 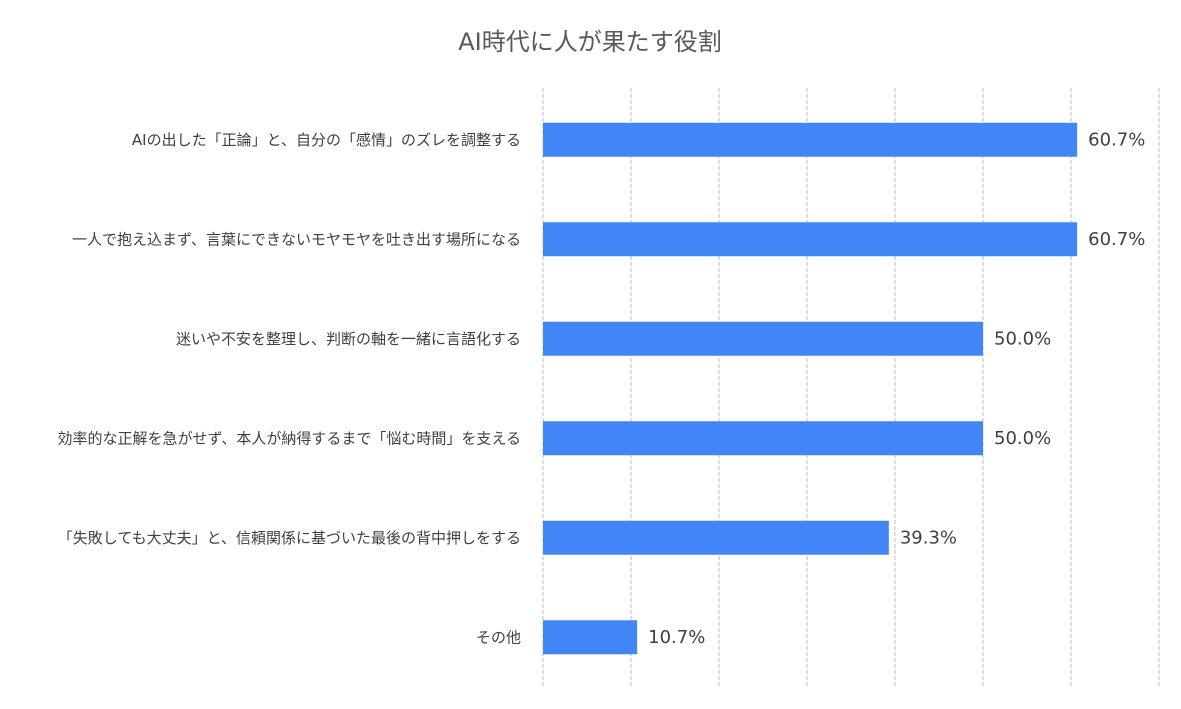 I want to click on category-label: 「失敗しても大丈夫」と、信頼関係に基づいた最後の背中押しをする, so click(x=289, y=538).